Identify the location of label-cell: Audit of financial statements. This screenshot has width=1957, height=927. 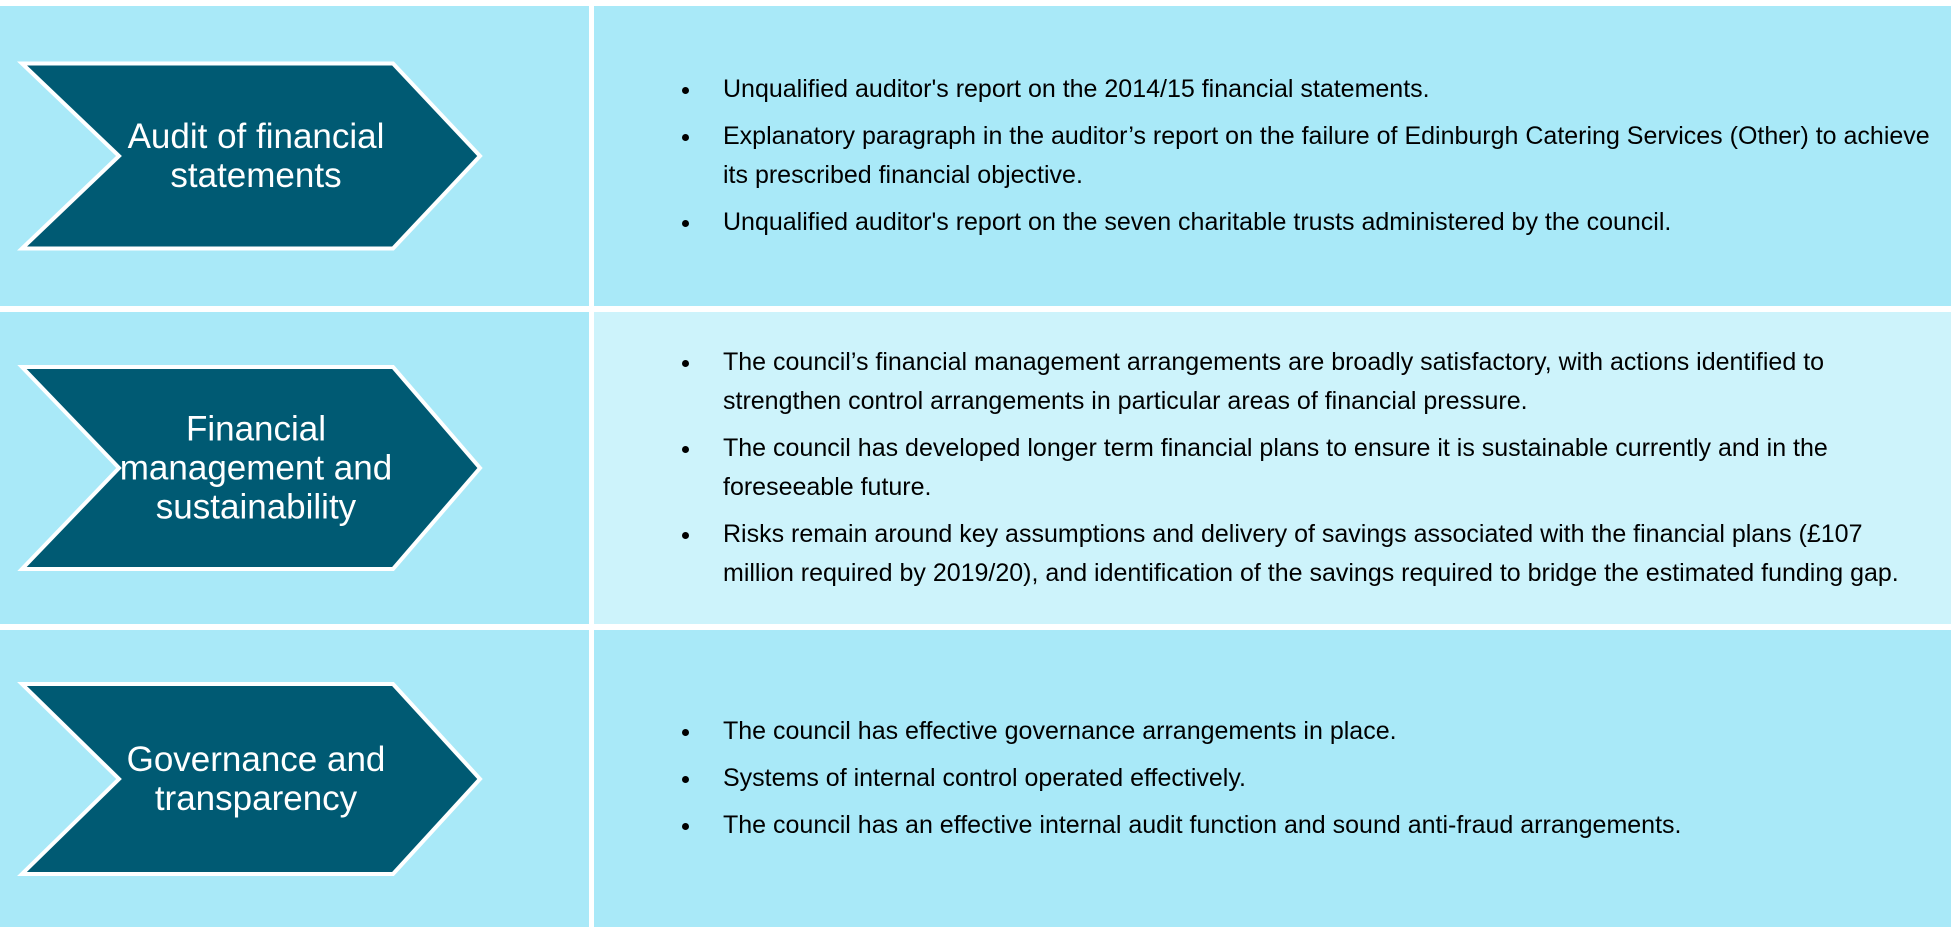
(294, 156).